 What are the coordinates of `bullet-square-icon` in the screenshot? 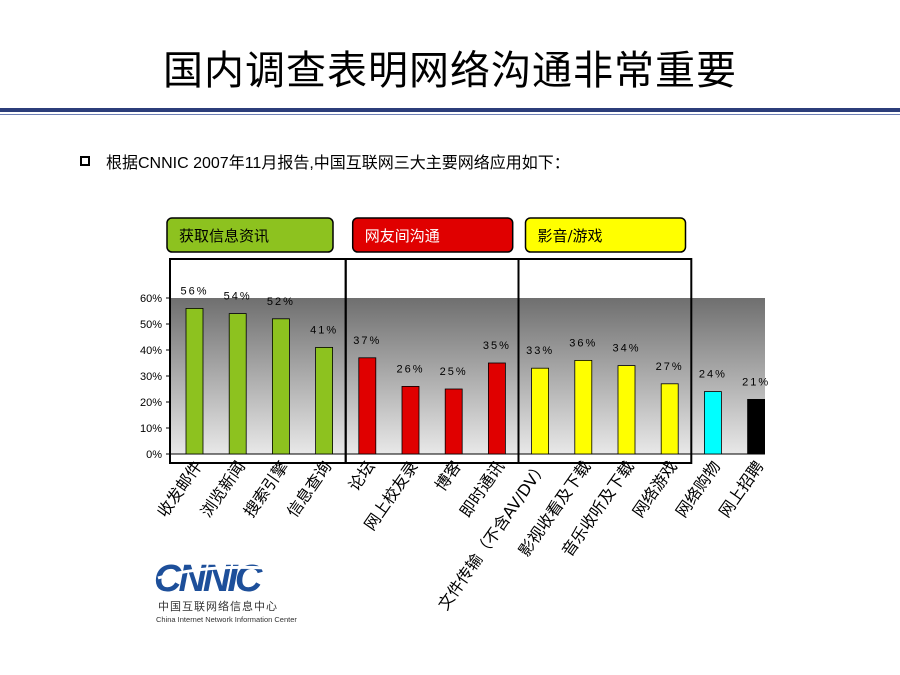 It's located at (85, 161).